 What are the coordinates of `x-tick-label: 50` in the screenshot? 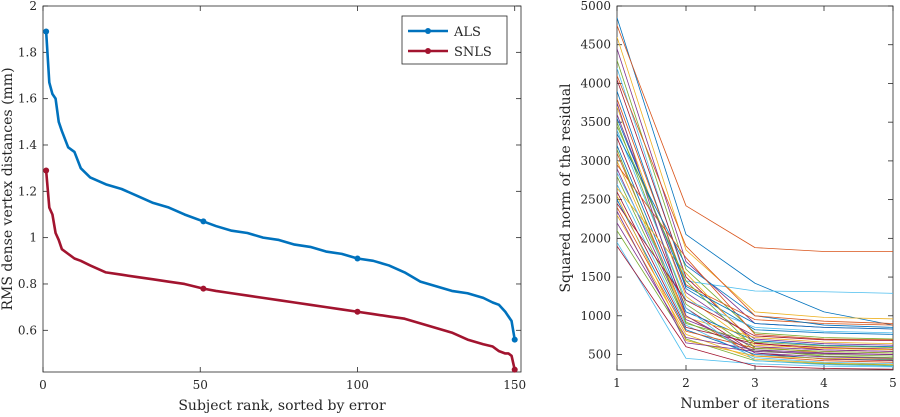 It's located at (200, 385).